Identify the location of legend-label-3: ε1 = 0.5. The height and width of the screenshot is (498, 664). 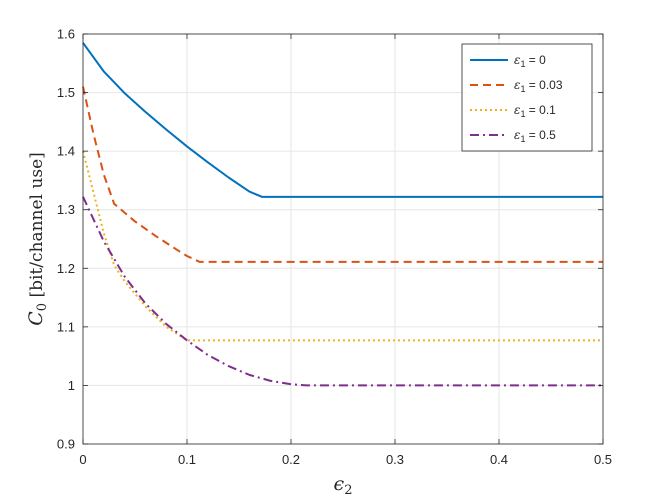
(535, 136).